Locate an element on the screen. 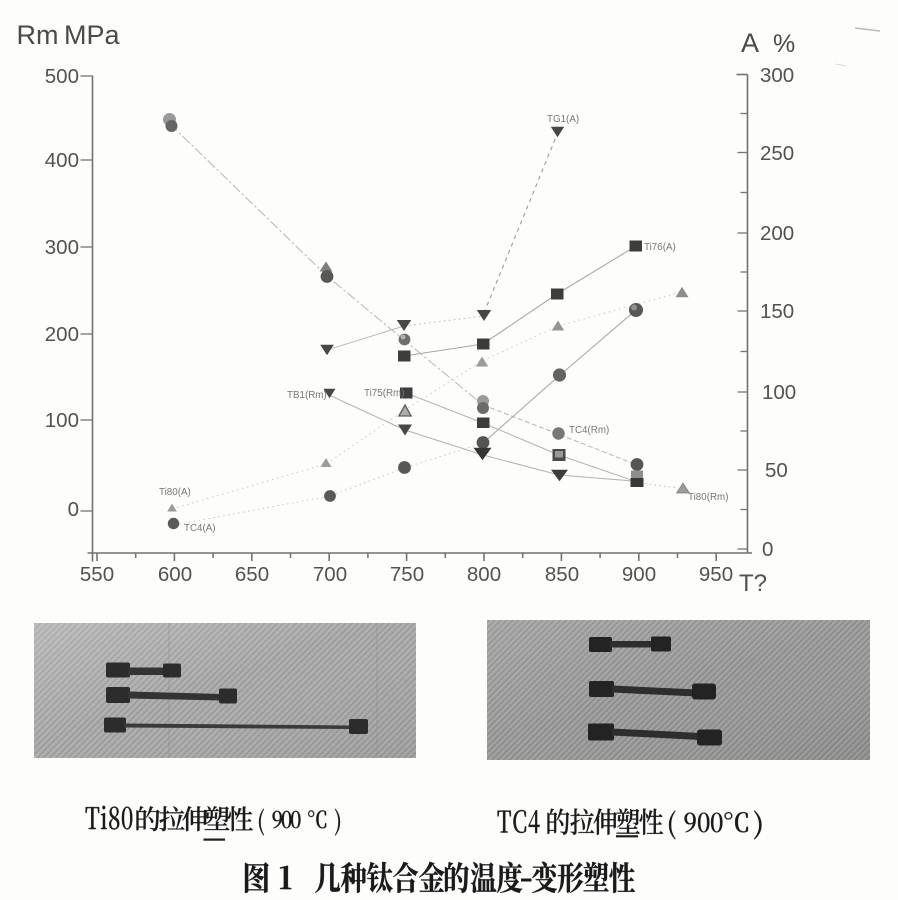 The height and width of the screenshot is (900, 898). svg-text: 950 is located at coordinates (716, 574).